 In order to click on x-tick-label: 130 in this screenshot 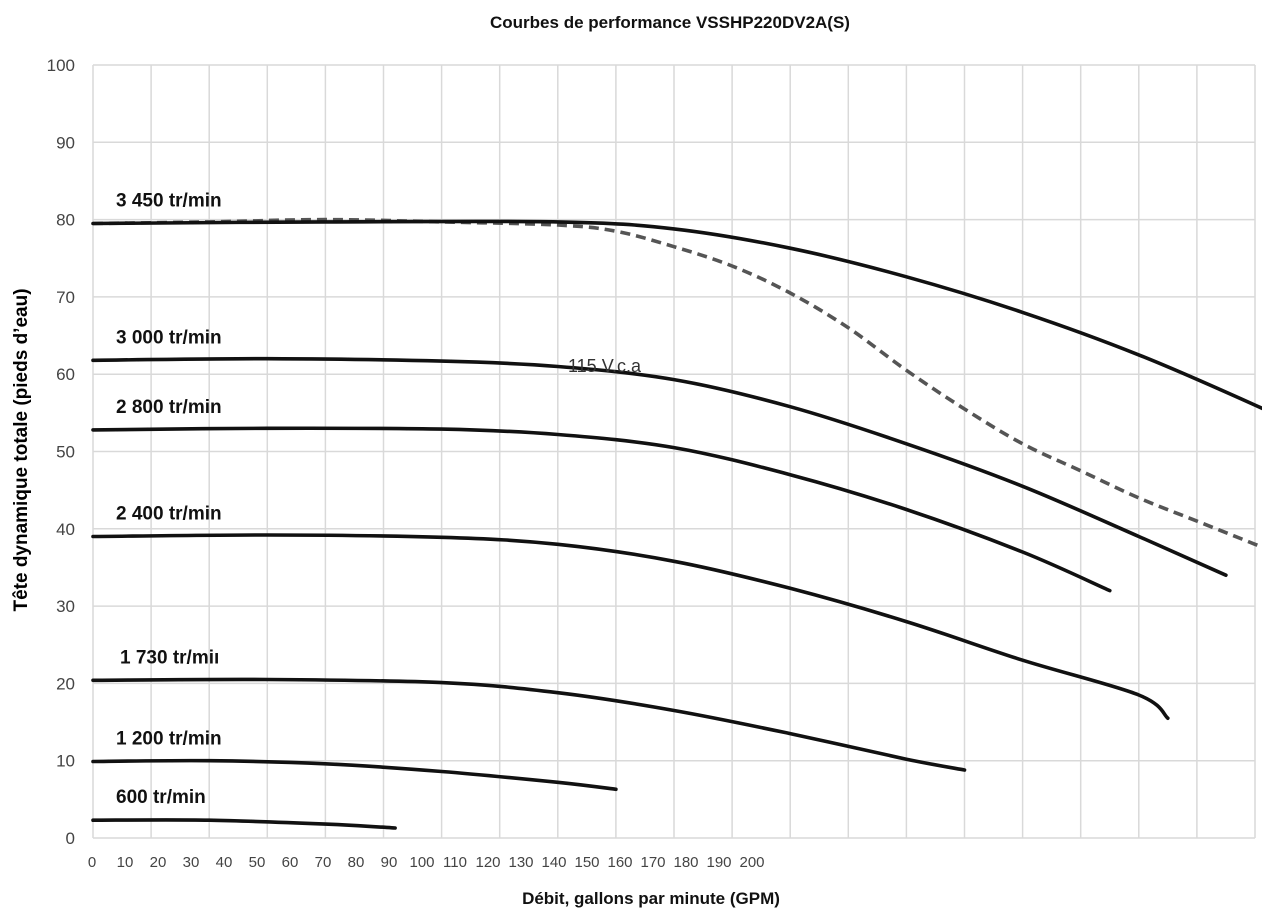, I will do `click(520, 862)`.